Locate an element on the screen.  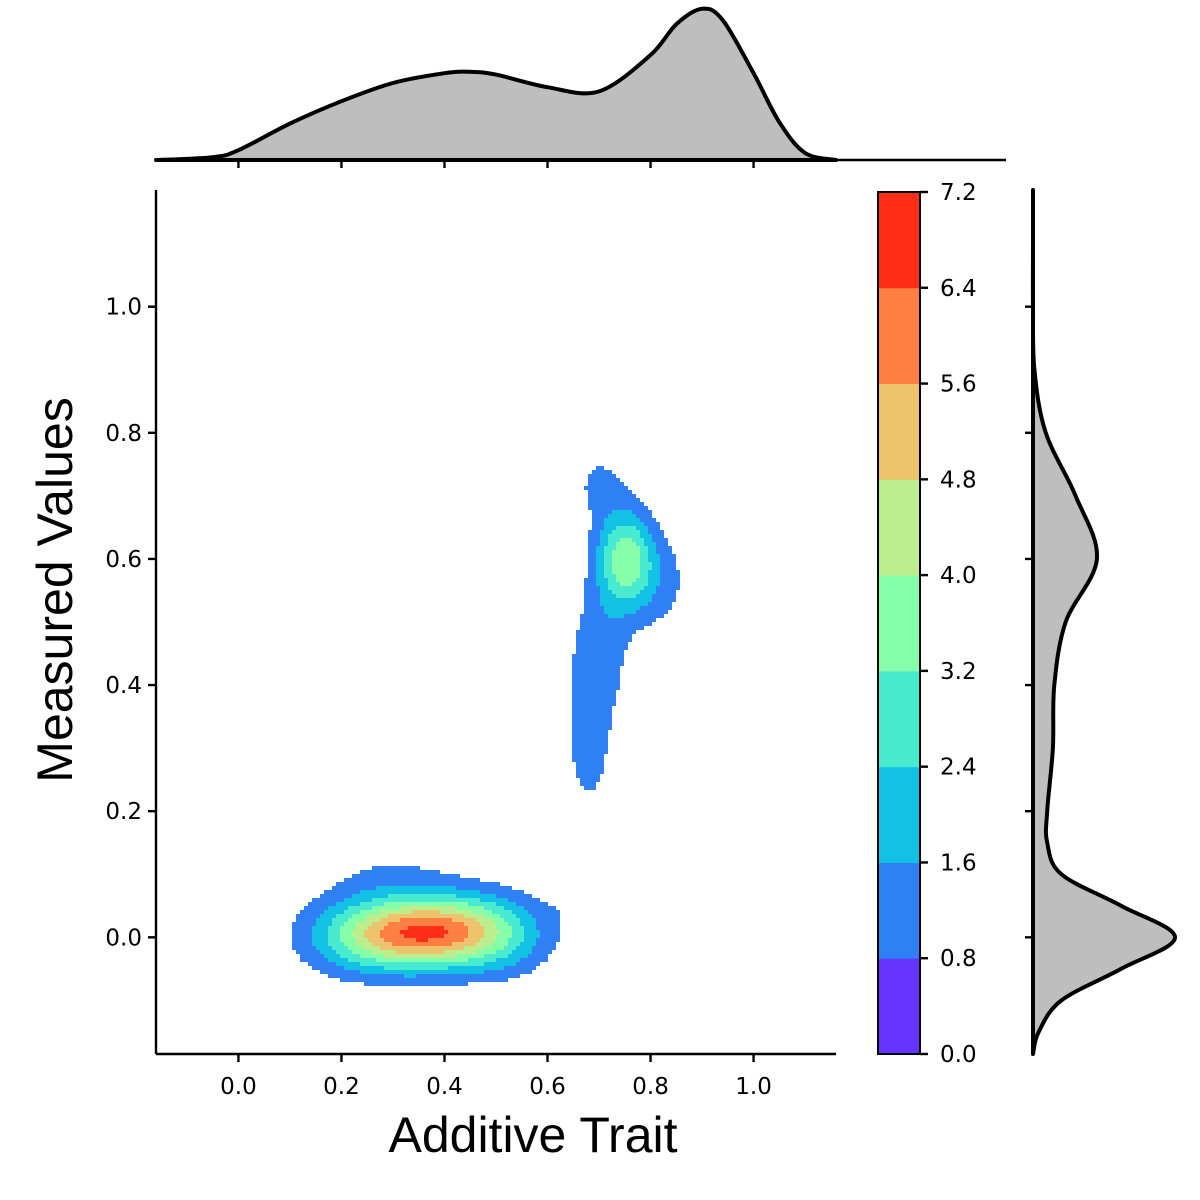
colorbar-tick-label: 0.0 is located at coordinates (958, 1055).